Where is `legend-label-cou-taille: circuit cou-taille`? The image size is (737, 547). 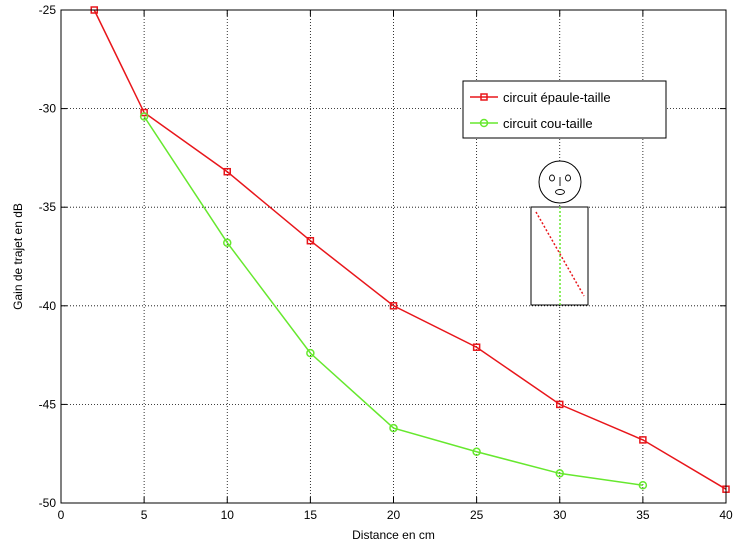
legend-label-cou-taille: circuit cou-taille is located at coordinates (548, 123).